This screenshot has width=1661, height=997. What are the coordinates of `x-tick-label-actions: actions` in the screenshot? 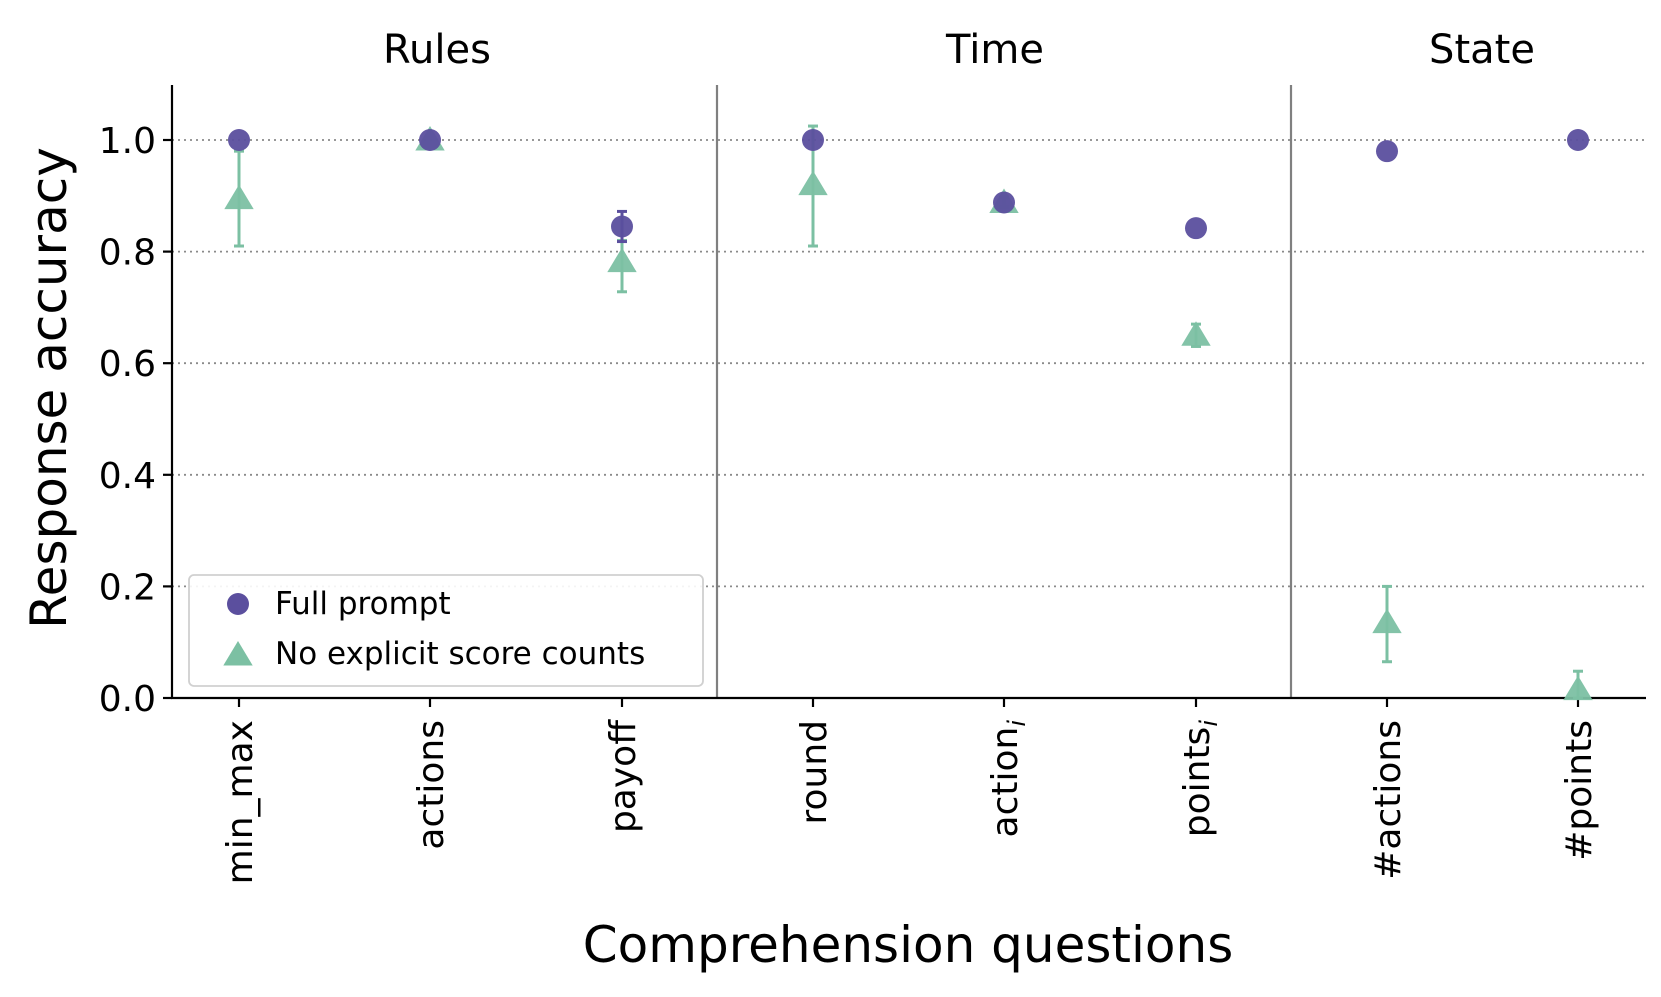 It's located at (431, 785).